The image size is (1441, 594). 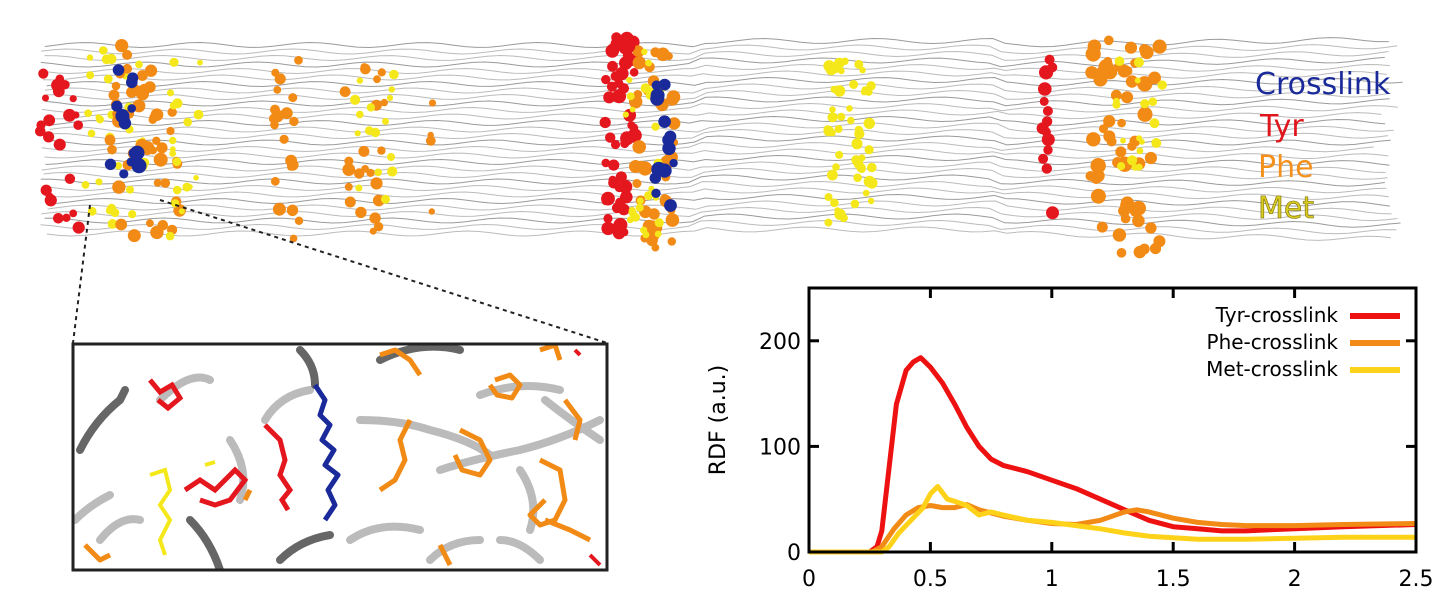 I want to click on chart-legend: Tyr-crosslink Phe-crosslink Met-crosslink, so click(x=1303, y=342).